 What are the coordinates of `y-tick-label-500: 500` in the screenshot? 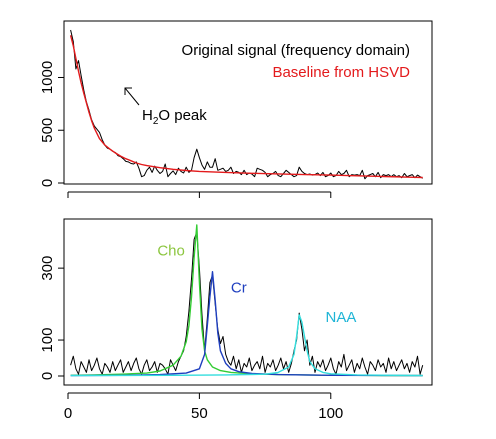 It's located at (47, 130).